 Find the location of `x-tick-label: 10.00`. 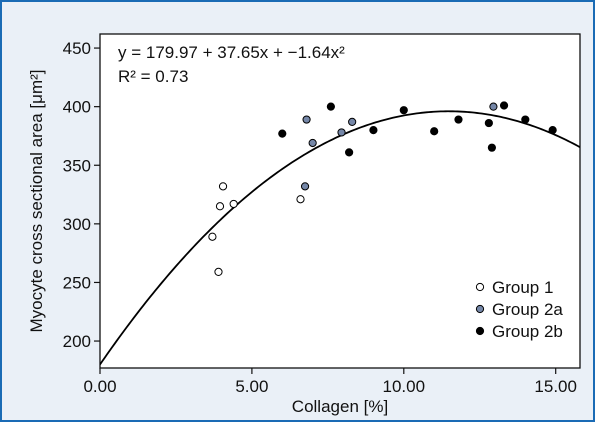

x-tick-label: 10.00 is located at coordinates (404, 386).